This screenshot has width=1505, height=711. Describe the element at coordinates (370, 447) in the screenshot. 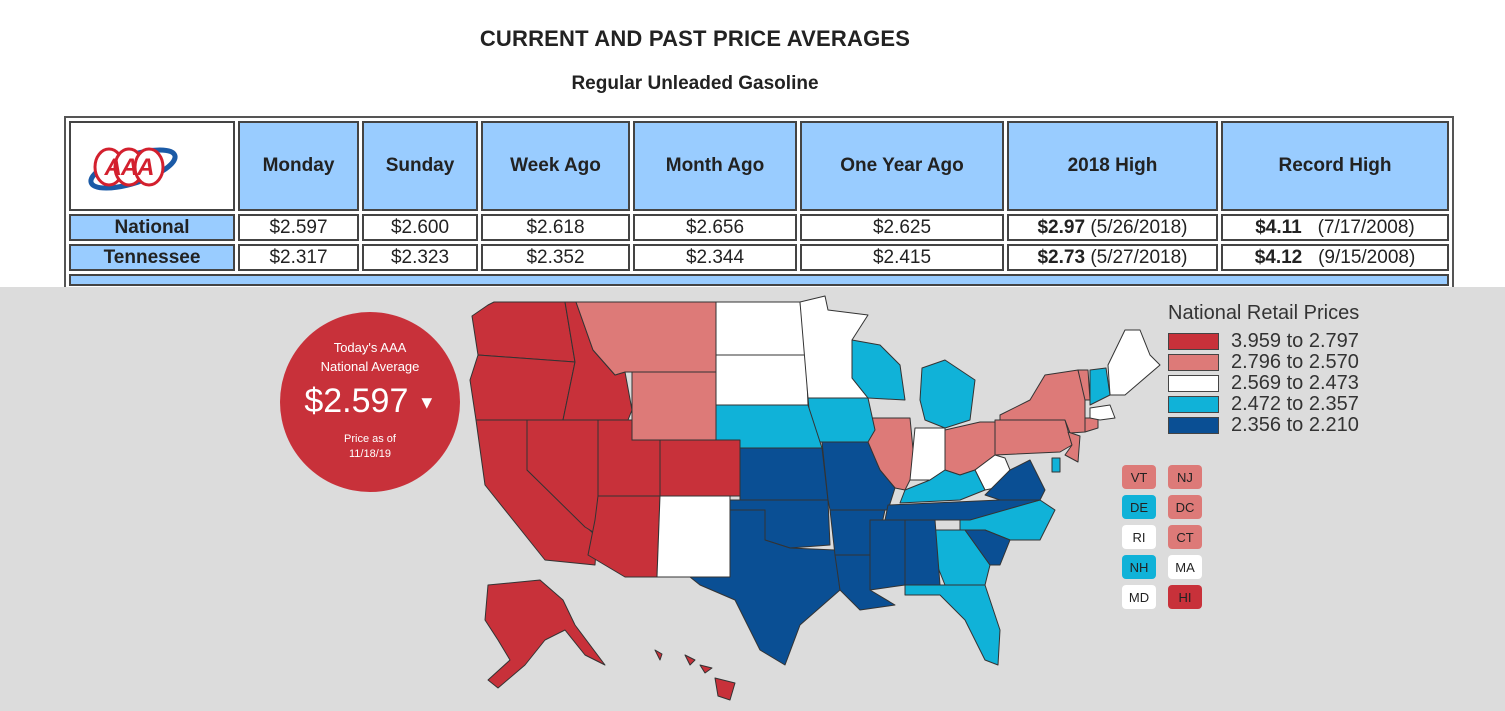

I see `price-asof: Price as of 11/18/19` at that location.